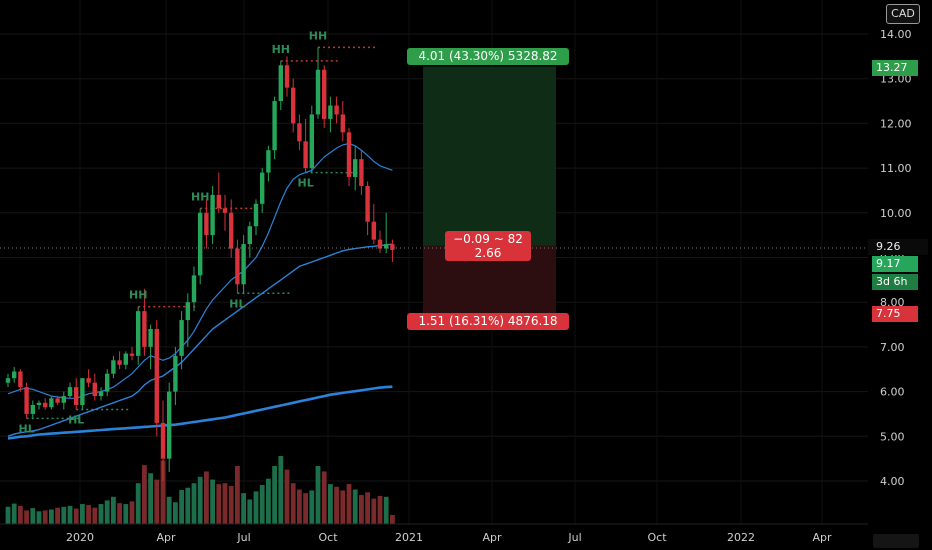 This screenshot has height=550, width=932. What do you see at coordinates (895, 264) in the screenshot?
I see `current-price-label: 9.17` at bounding box center [895, 264].